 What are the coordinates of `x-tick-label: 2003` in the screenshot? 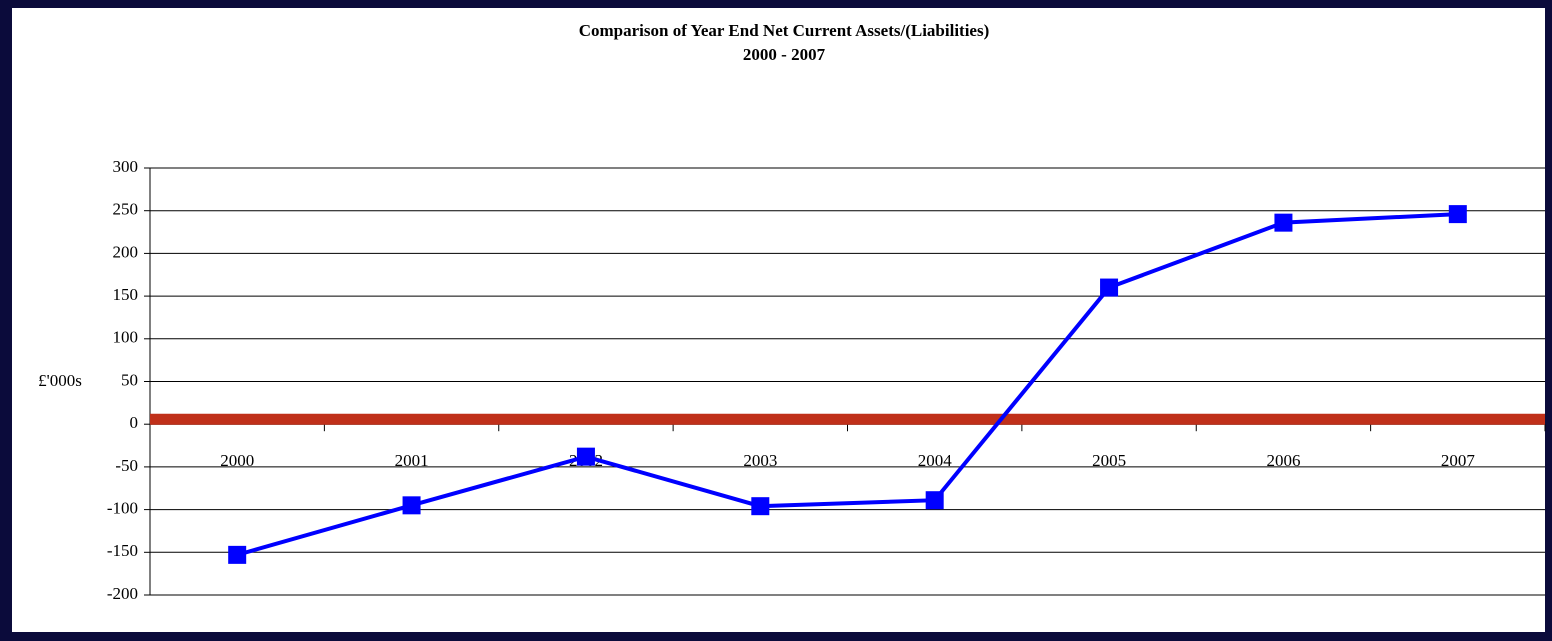 It's located at (760, 460).